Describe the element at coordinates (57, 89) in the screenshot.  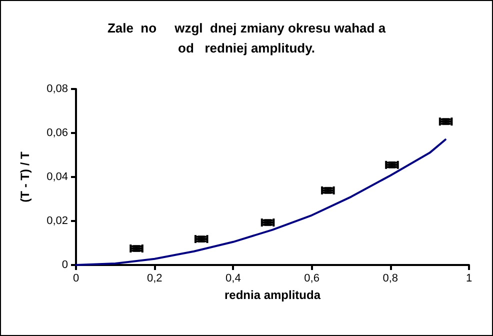
I see `y-tick-label: 0,08` at that location.